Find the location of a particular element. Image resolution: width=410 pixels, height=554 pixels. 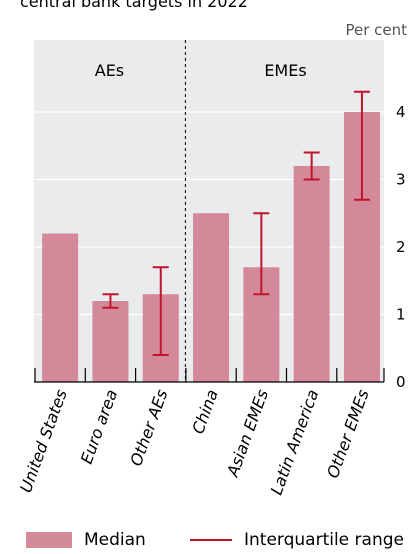

legend-line-iqr is located at coordinates (211, 540).